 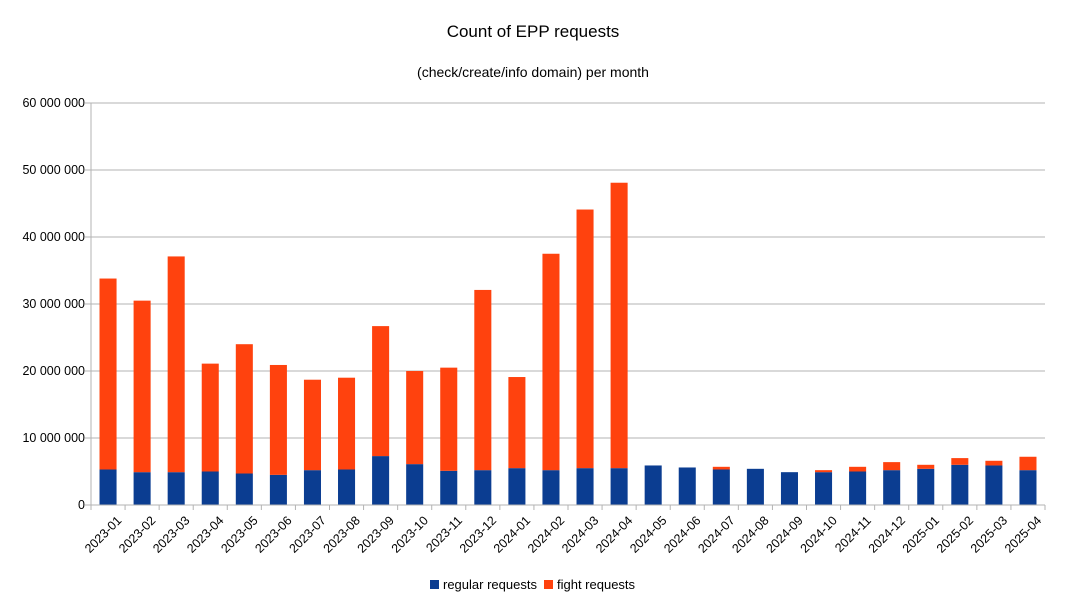 What do you see at coordinates (342, 534) in the screenshot?
I see `x-tick-label: 2023-08` at bounding box center [342, 534].